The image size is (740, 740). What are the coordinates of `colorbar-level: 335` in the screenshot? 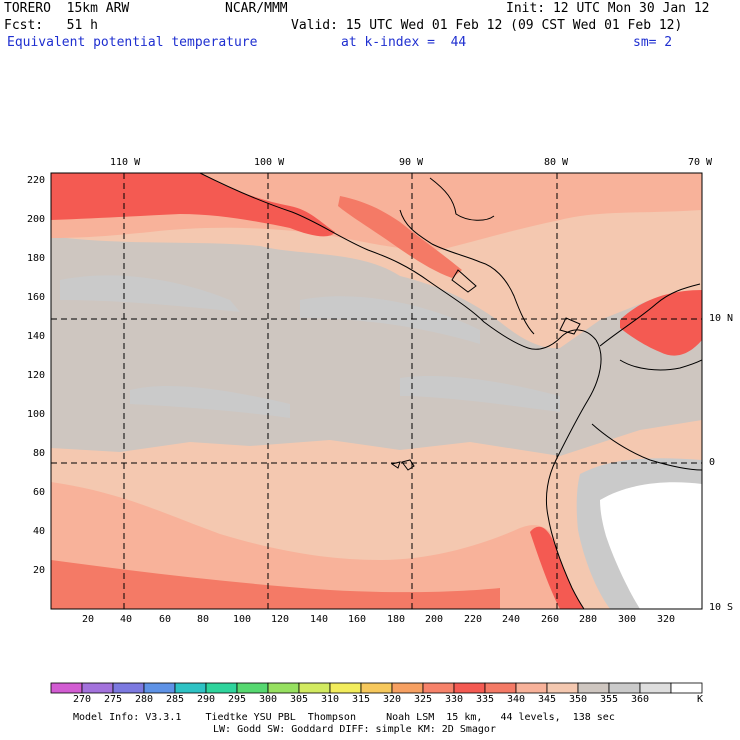 It's located at (485, 699).